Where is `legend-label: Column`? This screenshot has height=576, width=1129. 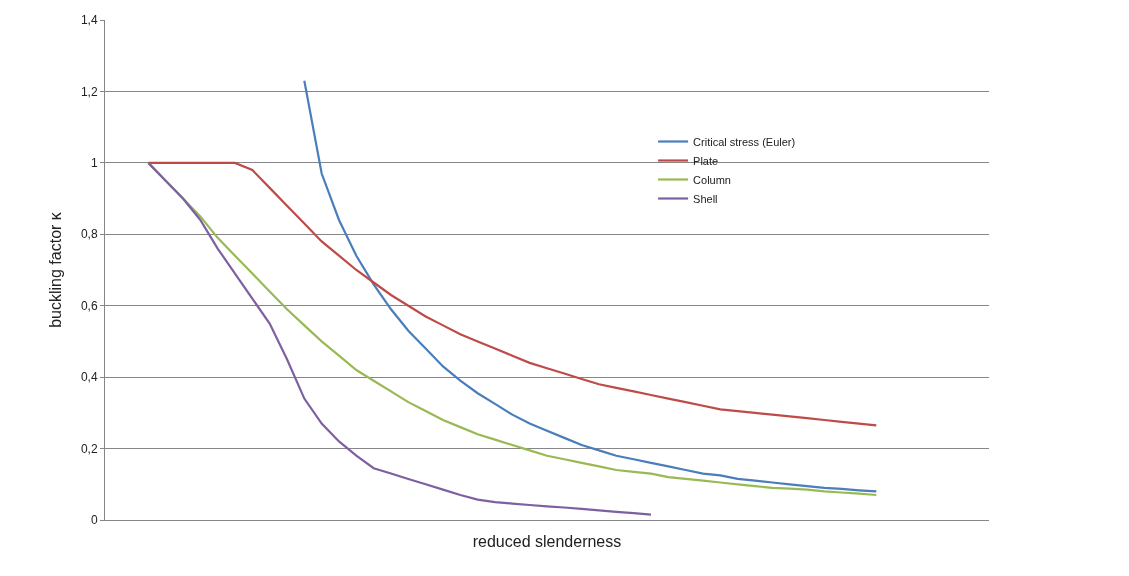
legend-label: Column is located at coordinates (712, 179).